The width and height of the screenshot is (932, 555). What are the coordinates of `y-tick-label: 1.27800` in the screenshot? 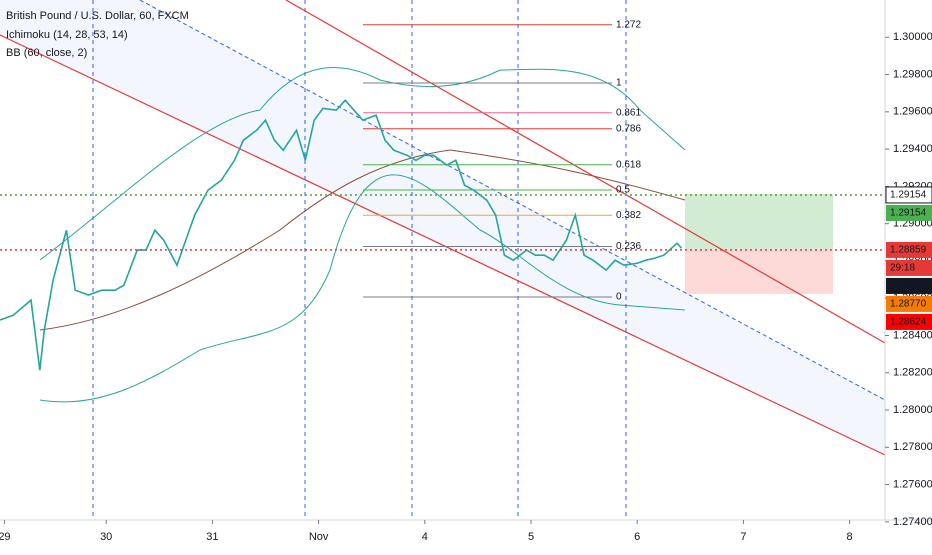 It's located at (912, 447).